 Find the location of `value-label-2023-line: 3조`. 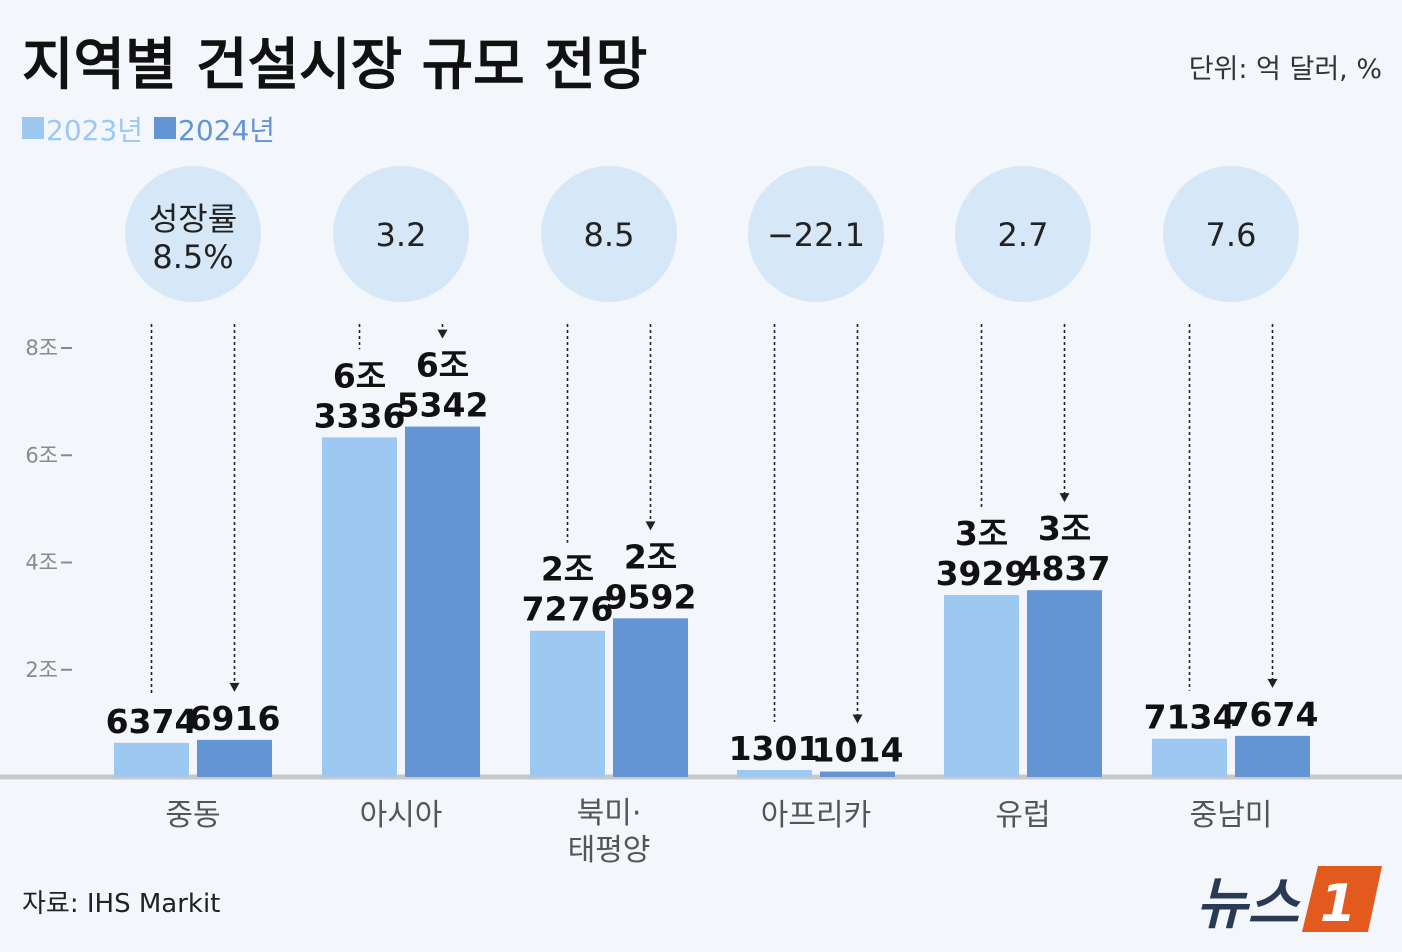

value-label-2023-line: 3조 is located at coordinates (981, 533).